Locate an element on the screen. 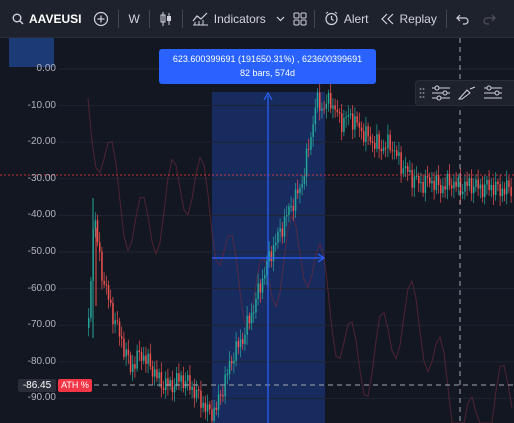 The height and width of the screenshot is (423, 514). chevron-down-icon is located at coordinates (280, 18).